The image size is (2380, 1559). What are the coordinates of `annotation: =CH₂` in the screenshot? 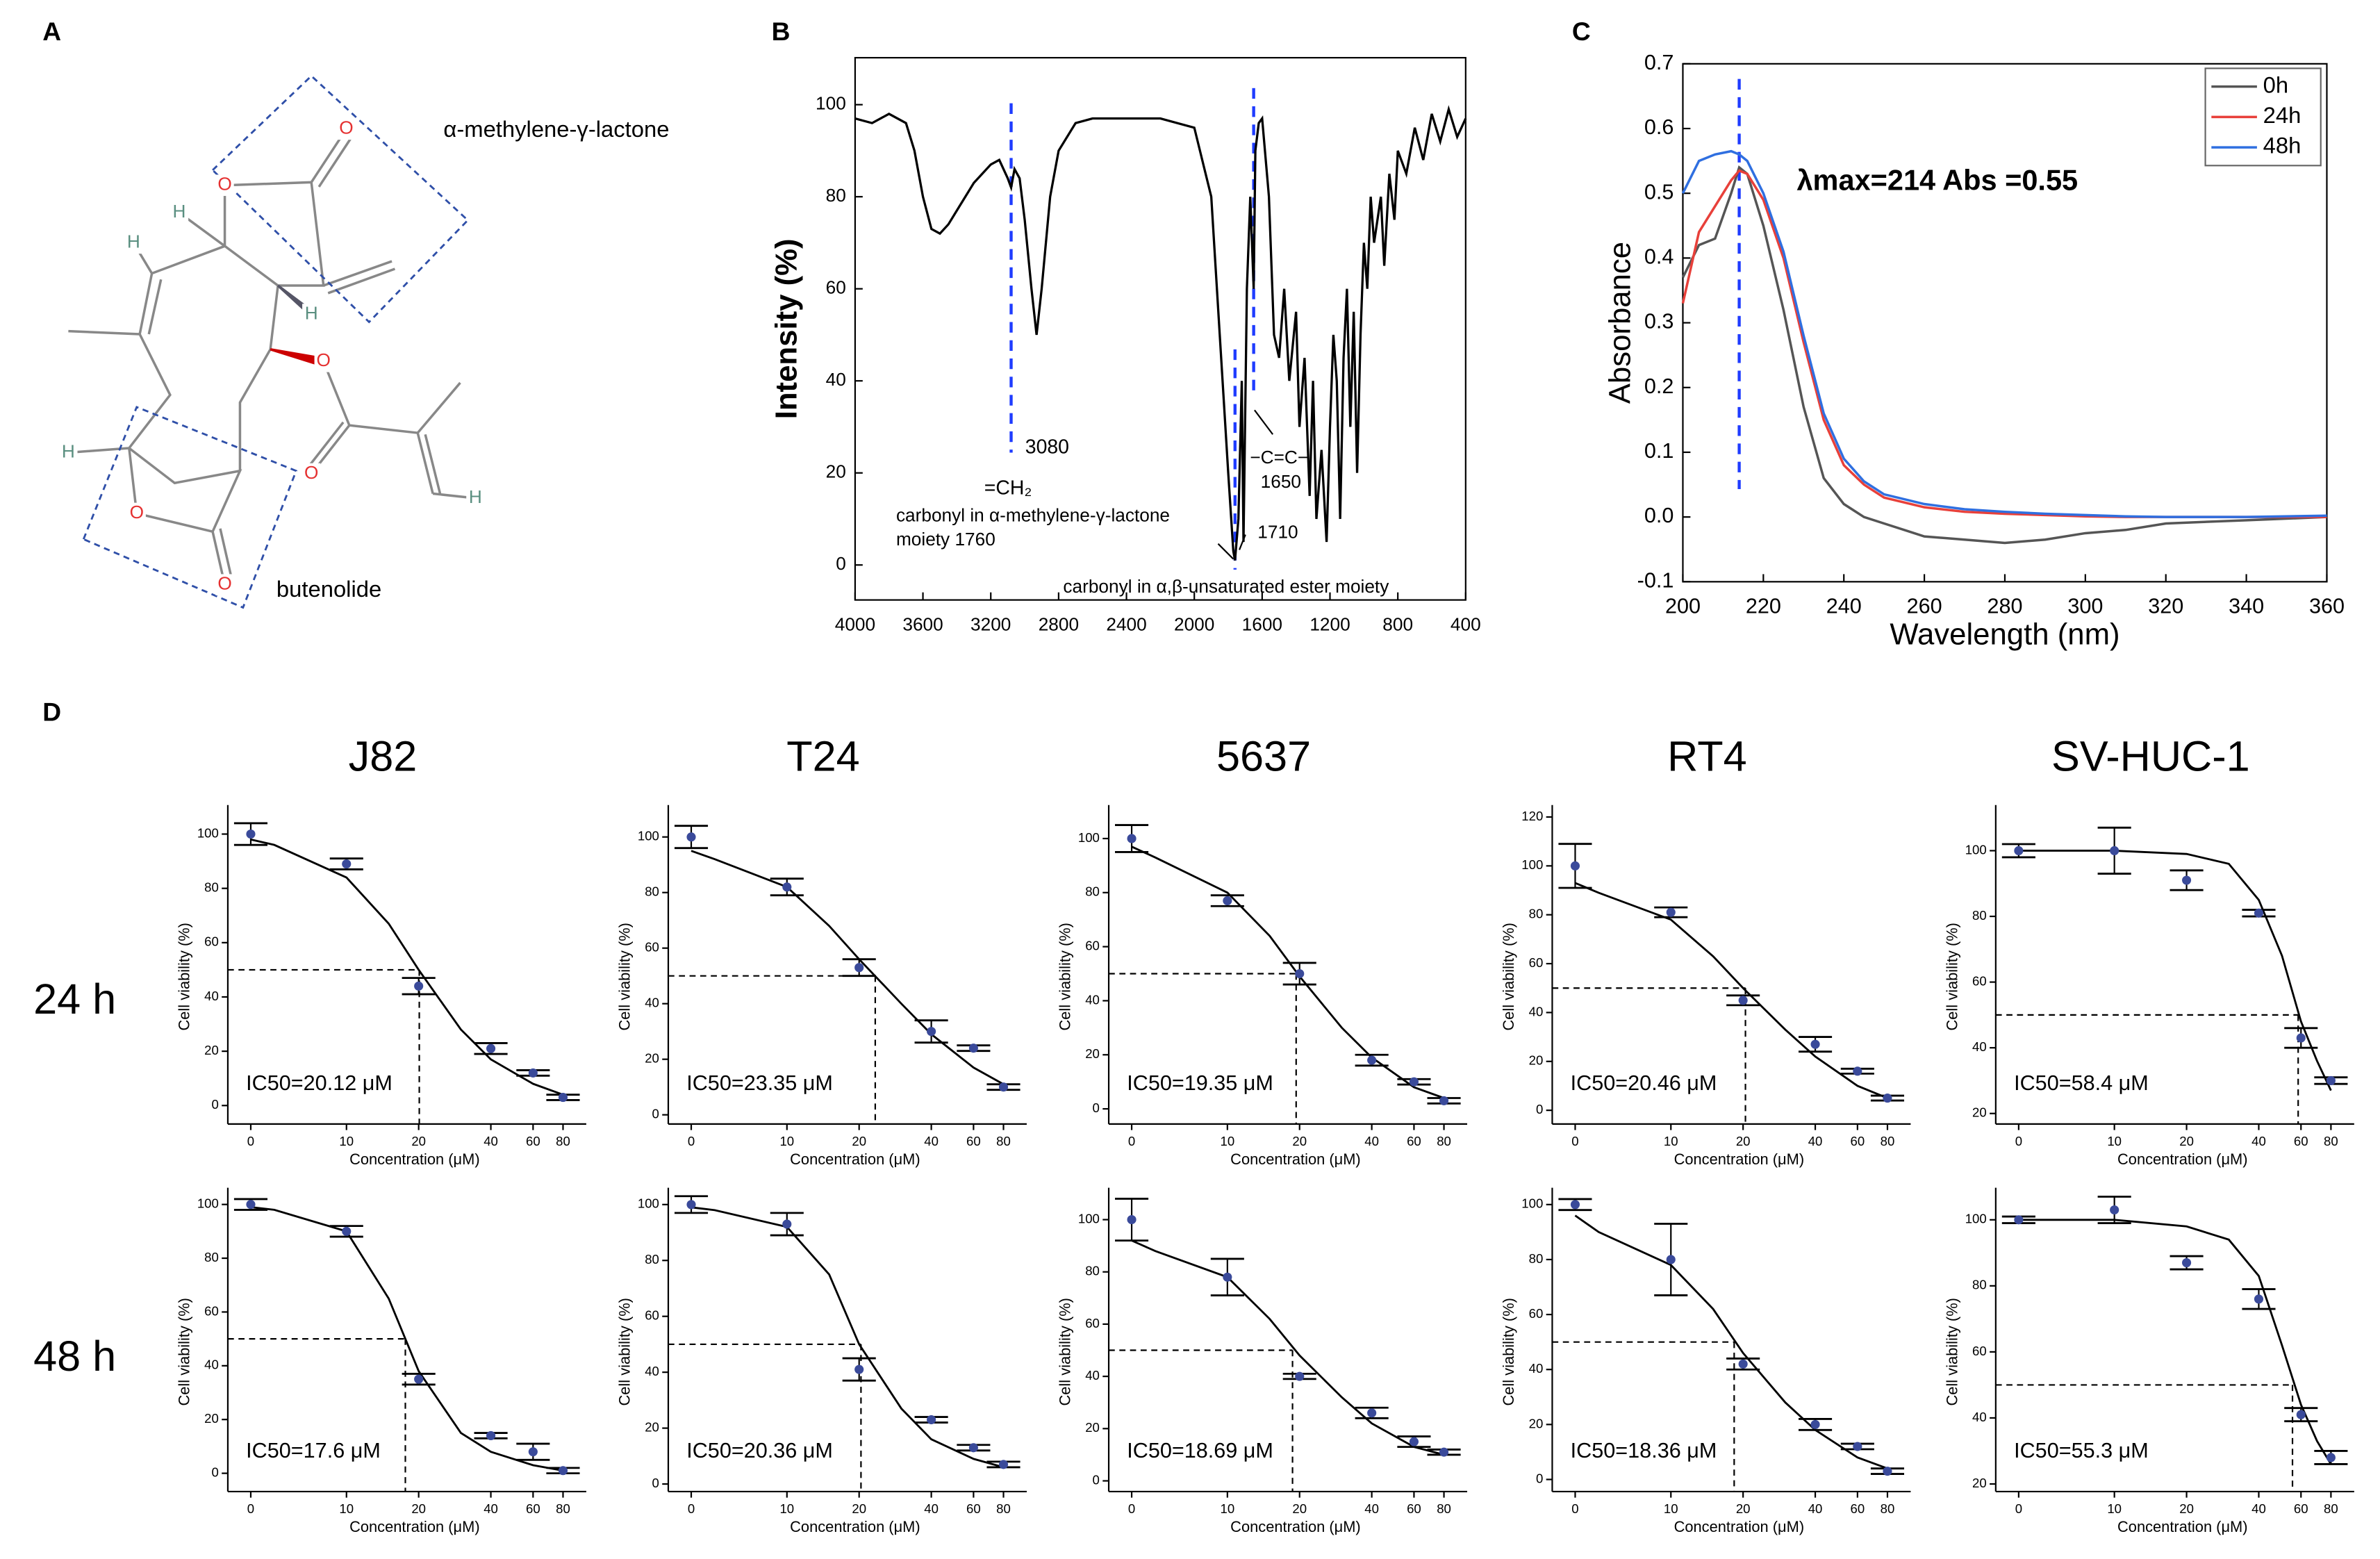 It's located at (1008, 488).